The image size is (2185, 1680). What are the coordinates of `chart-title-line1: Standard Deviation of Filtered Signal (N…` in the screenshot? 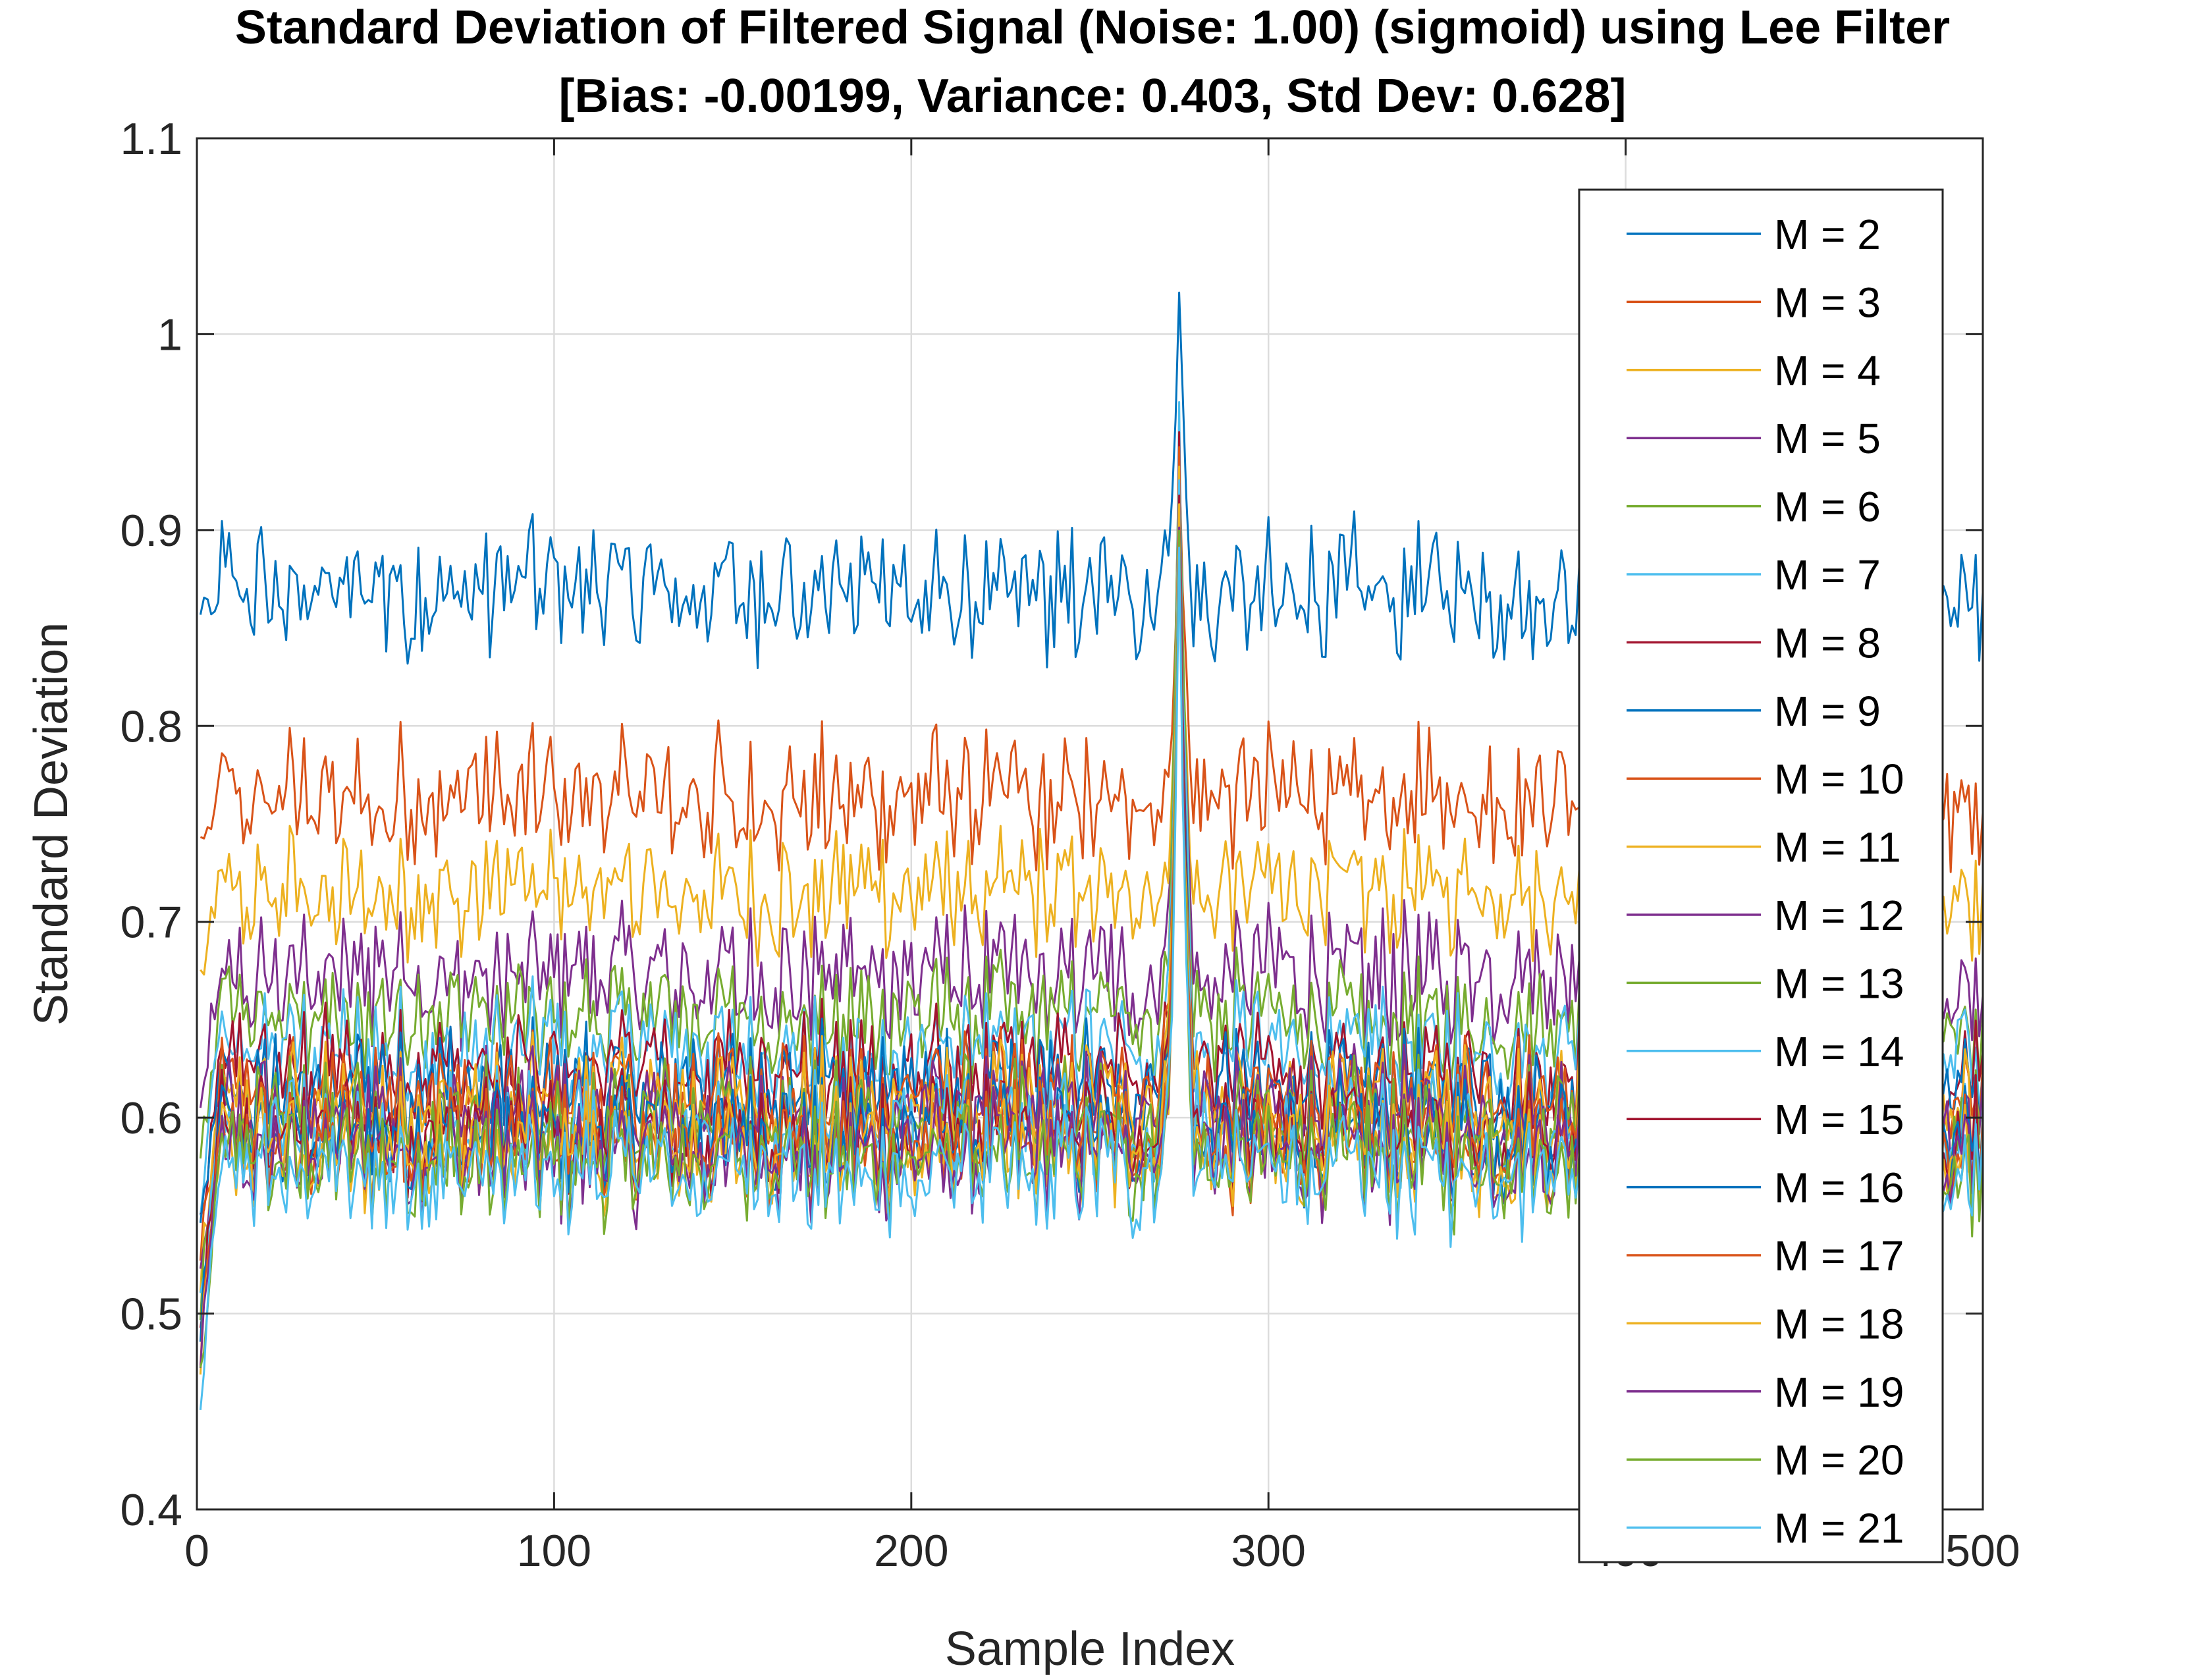 It's located at (1092, 27).